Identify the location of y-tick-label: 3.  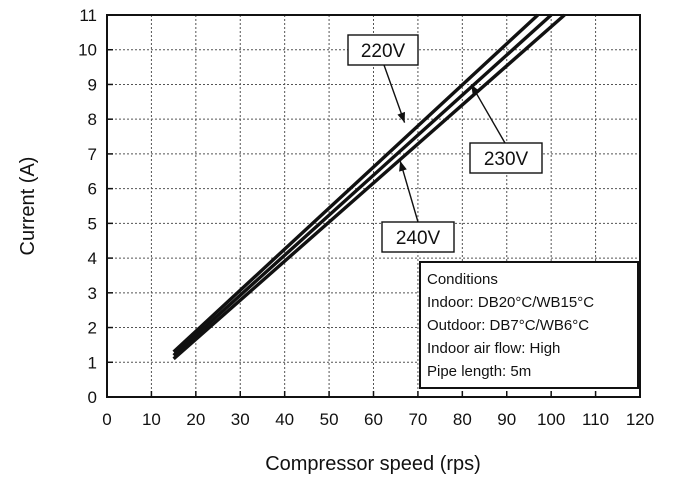
(92, 293).